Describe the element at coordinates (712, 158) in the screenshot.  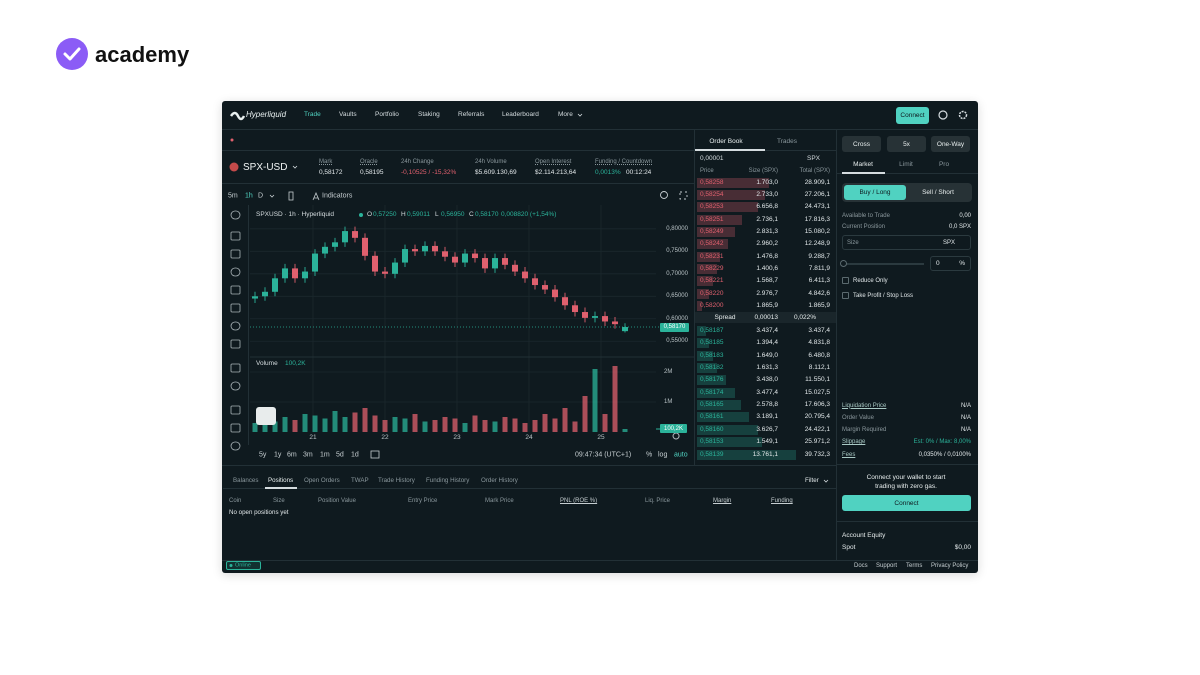
I see `precision-select: 0,00001` at that location.